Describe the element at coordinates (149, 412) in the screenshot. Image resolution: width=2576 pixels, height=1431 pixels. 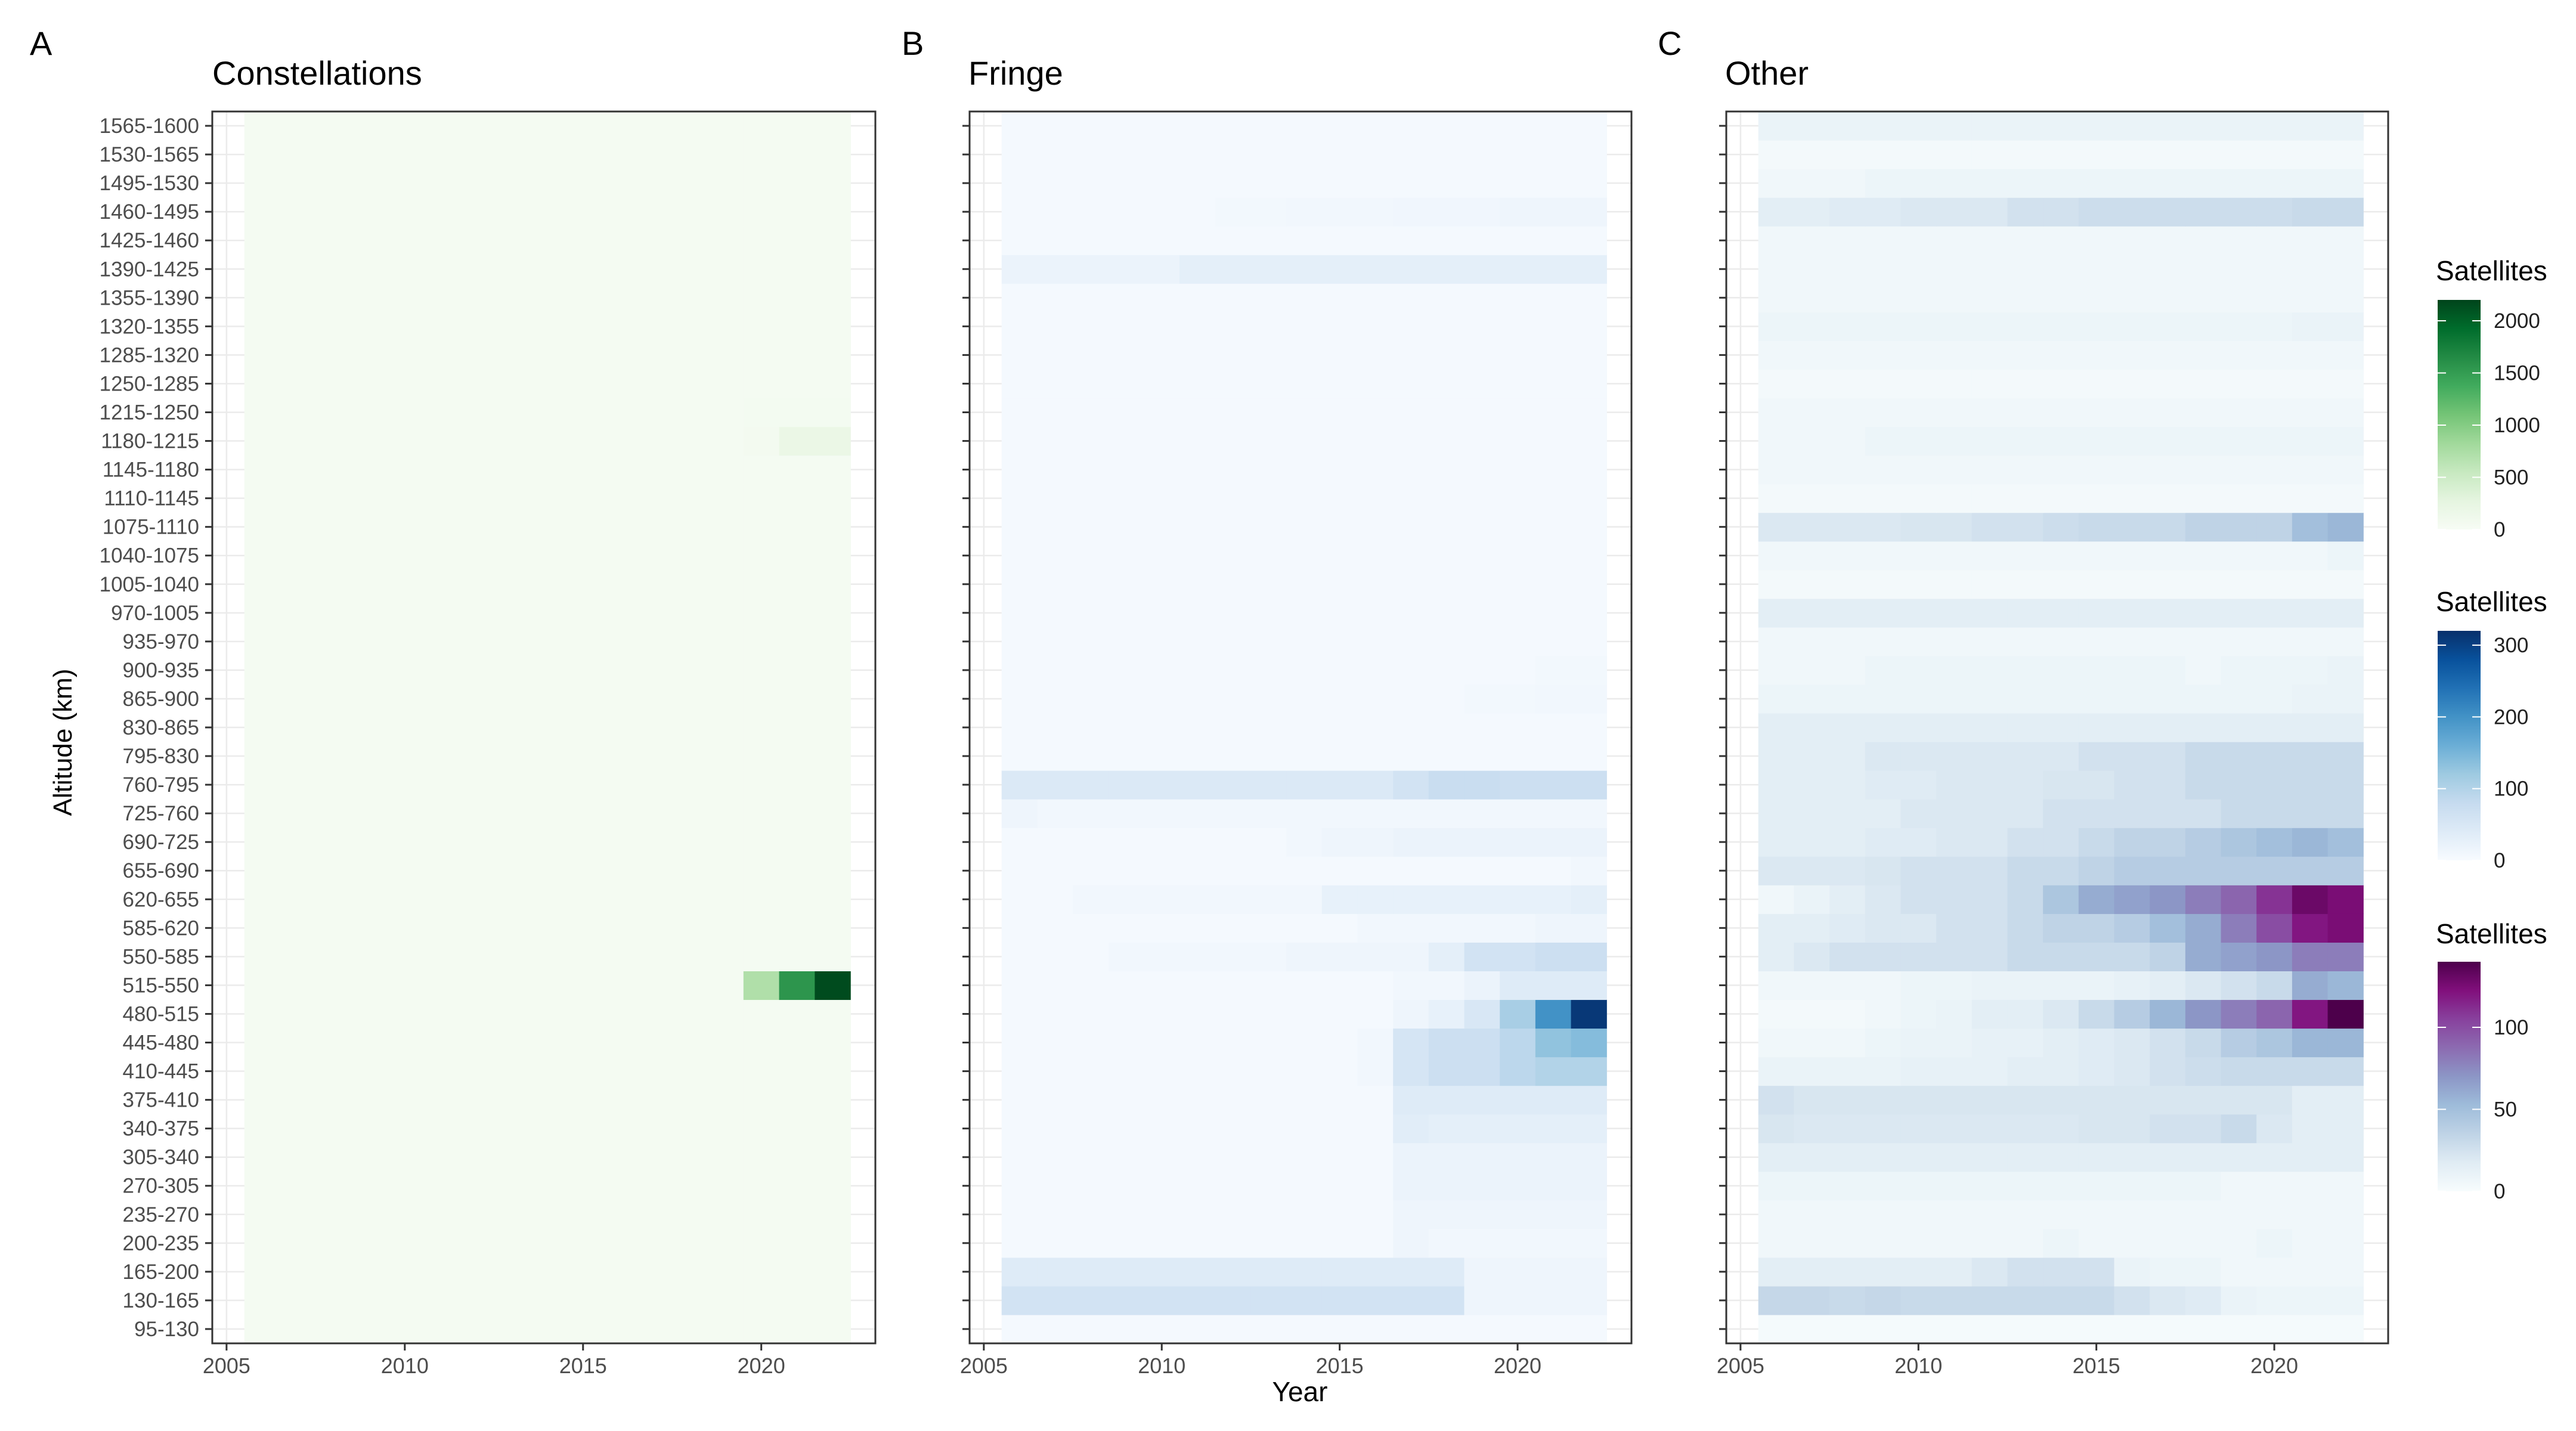
I see `y-tick-label: 1215-1250` at that location.